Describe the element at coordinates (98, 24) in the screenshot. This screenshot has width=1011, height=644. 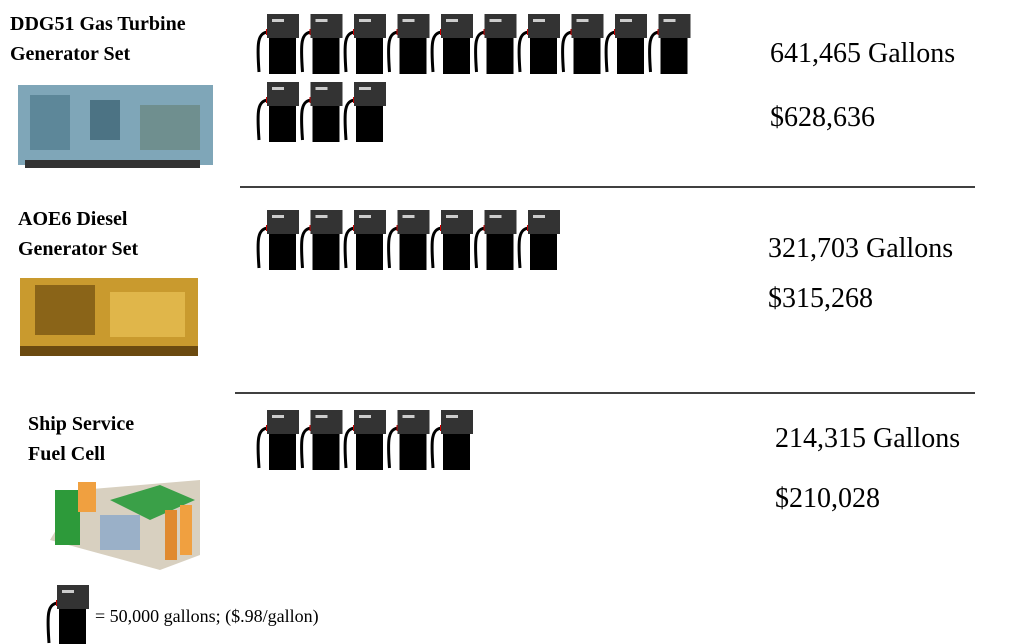
I see `category-label: DDG51 Gas Turbine` at that location.